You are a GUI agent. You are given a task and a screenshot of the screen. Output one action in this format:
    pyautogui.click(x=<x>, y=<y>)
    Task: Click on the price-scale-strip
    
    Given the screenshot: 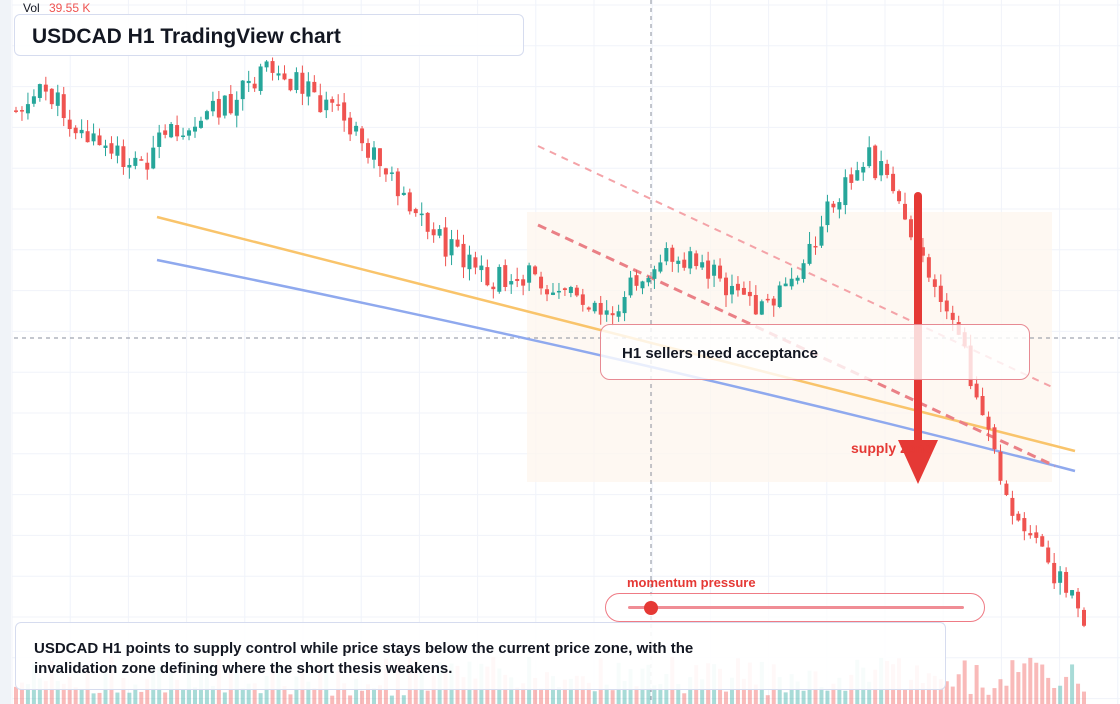 What is the action you would take?
    pyautogui.click(x=5, y=352)
    